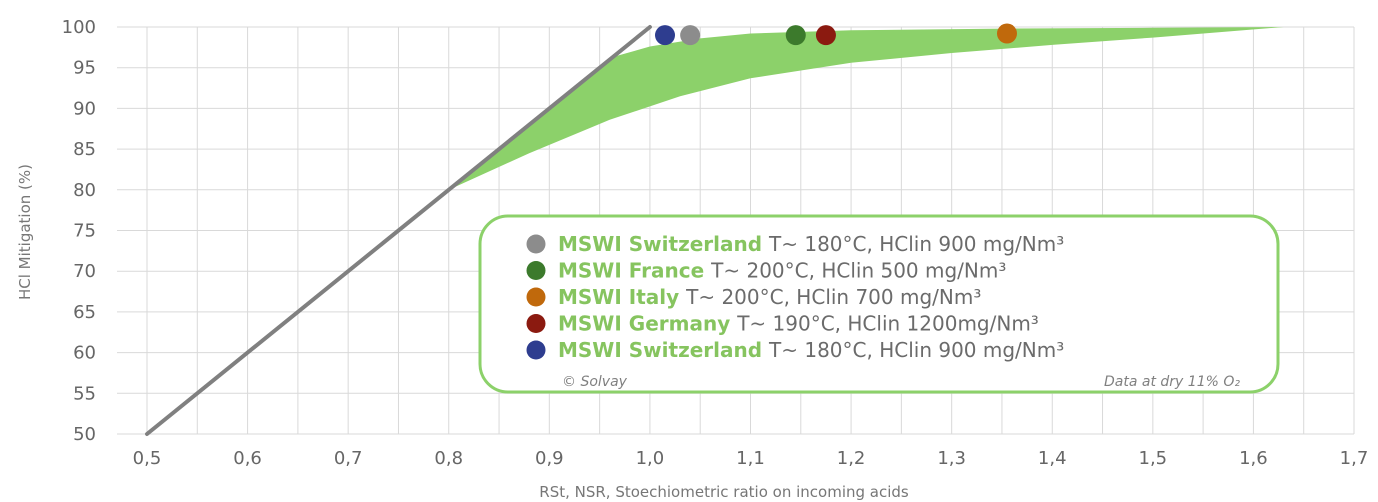 This screenshot has width=1378, height=502. I want to click on x-tick-label: 1,0, so click(650, 458).